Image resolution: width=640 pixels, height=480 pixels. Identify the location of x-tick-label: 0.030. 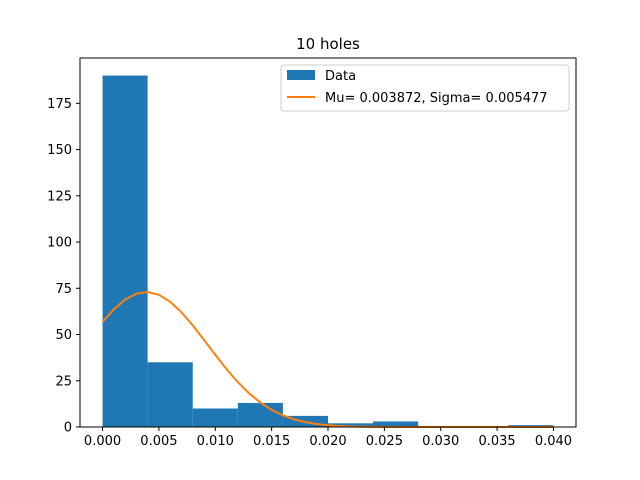
(440, 441).